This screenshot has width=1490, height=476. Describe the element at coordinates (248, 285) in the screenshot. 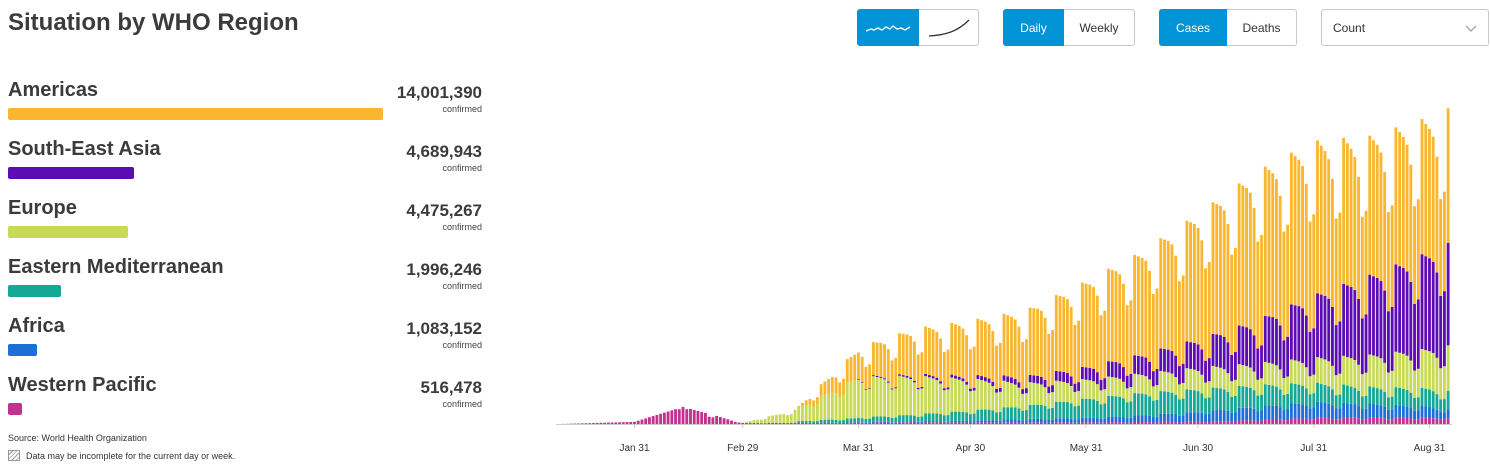

I see `region-row: Eastern Mediterranean 1,996,246 confirmed` at that location.